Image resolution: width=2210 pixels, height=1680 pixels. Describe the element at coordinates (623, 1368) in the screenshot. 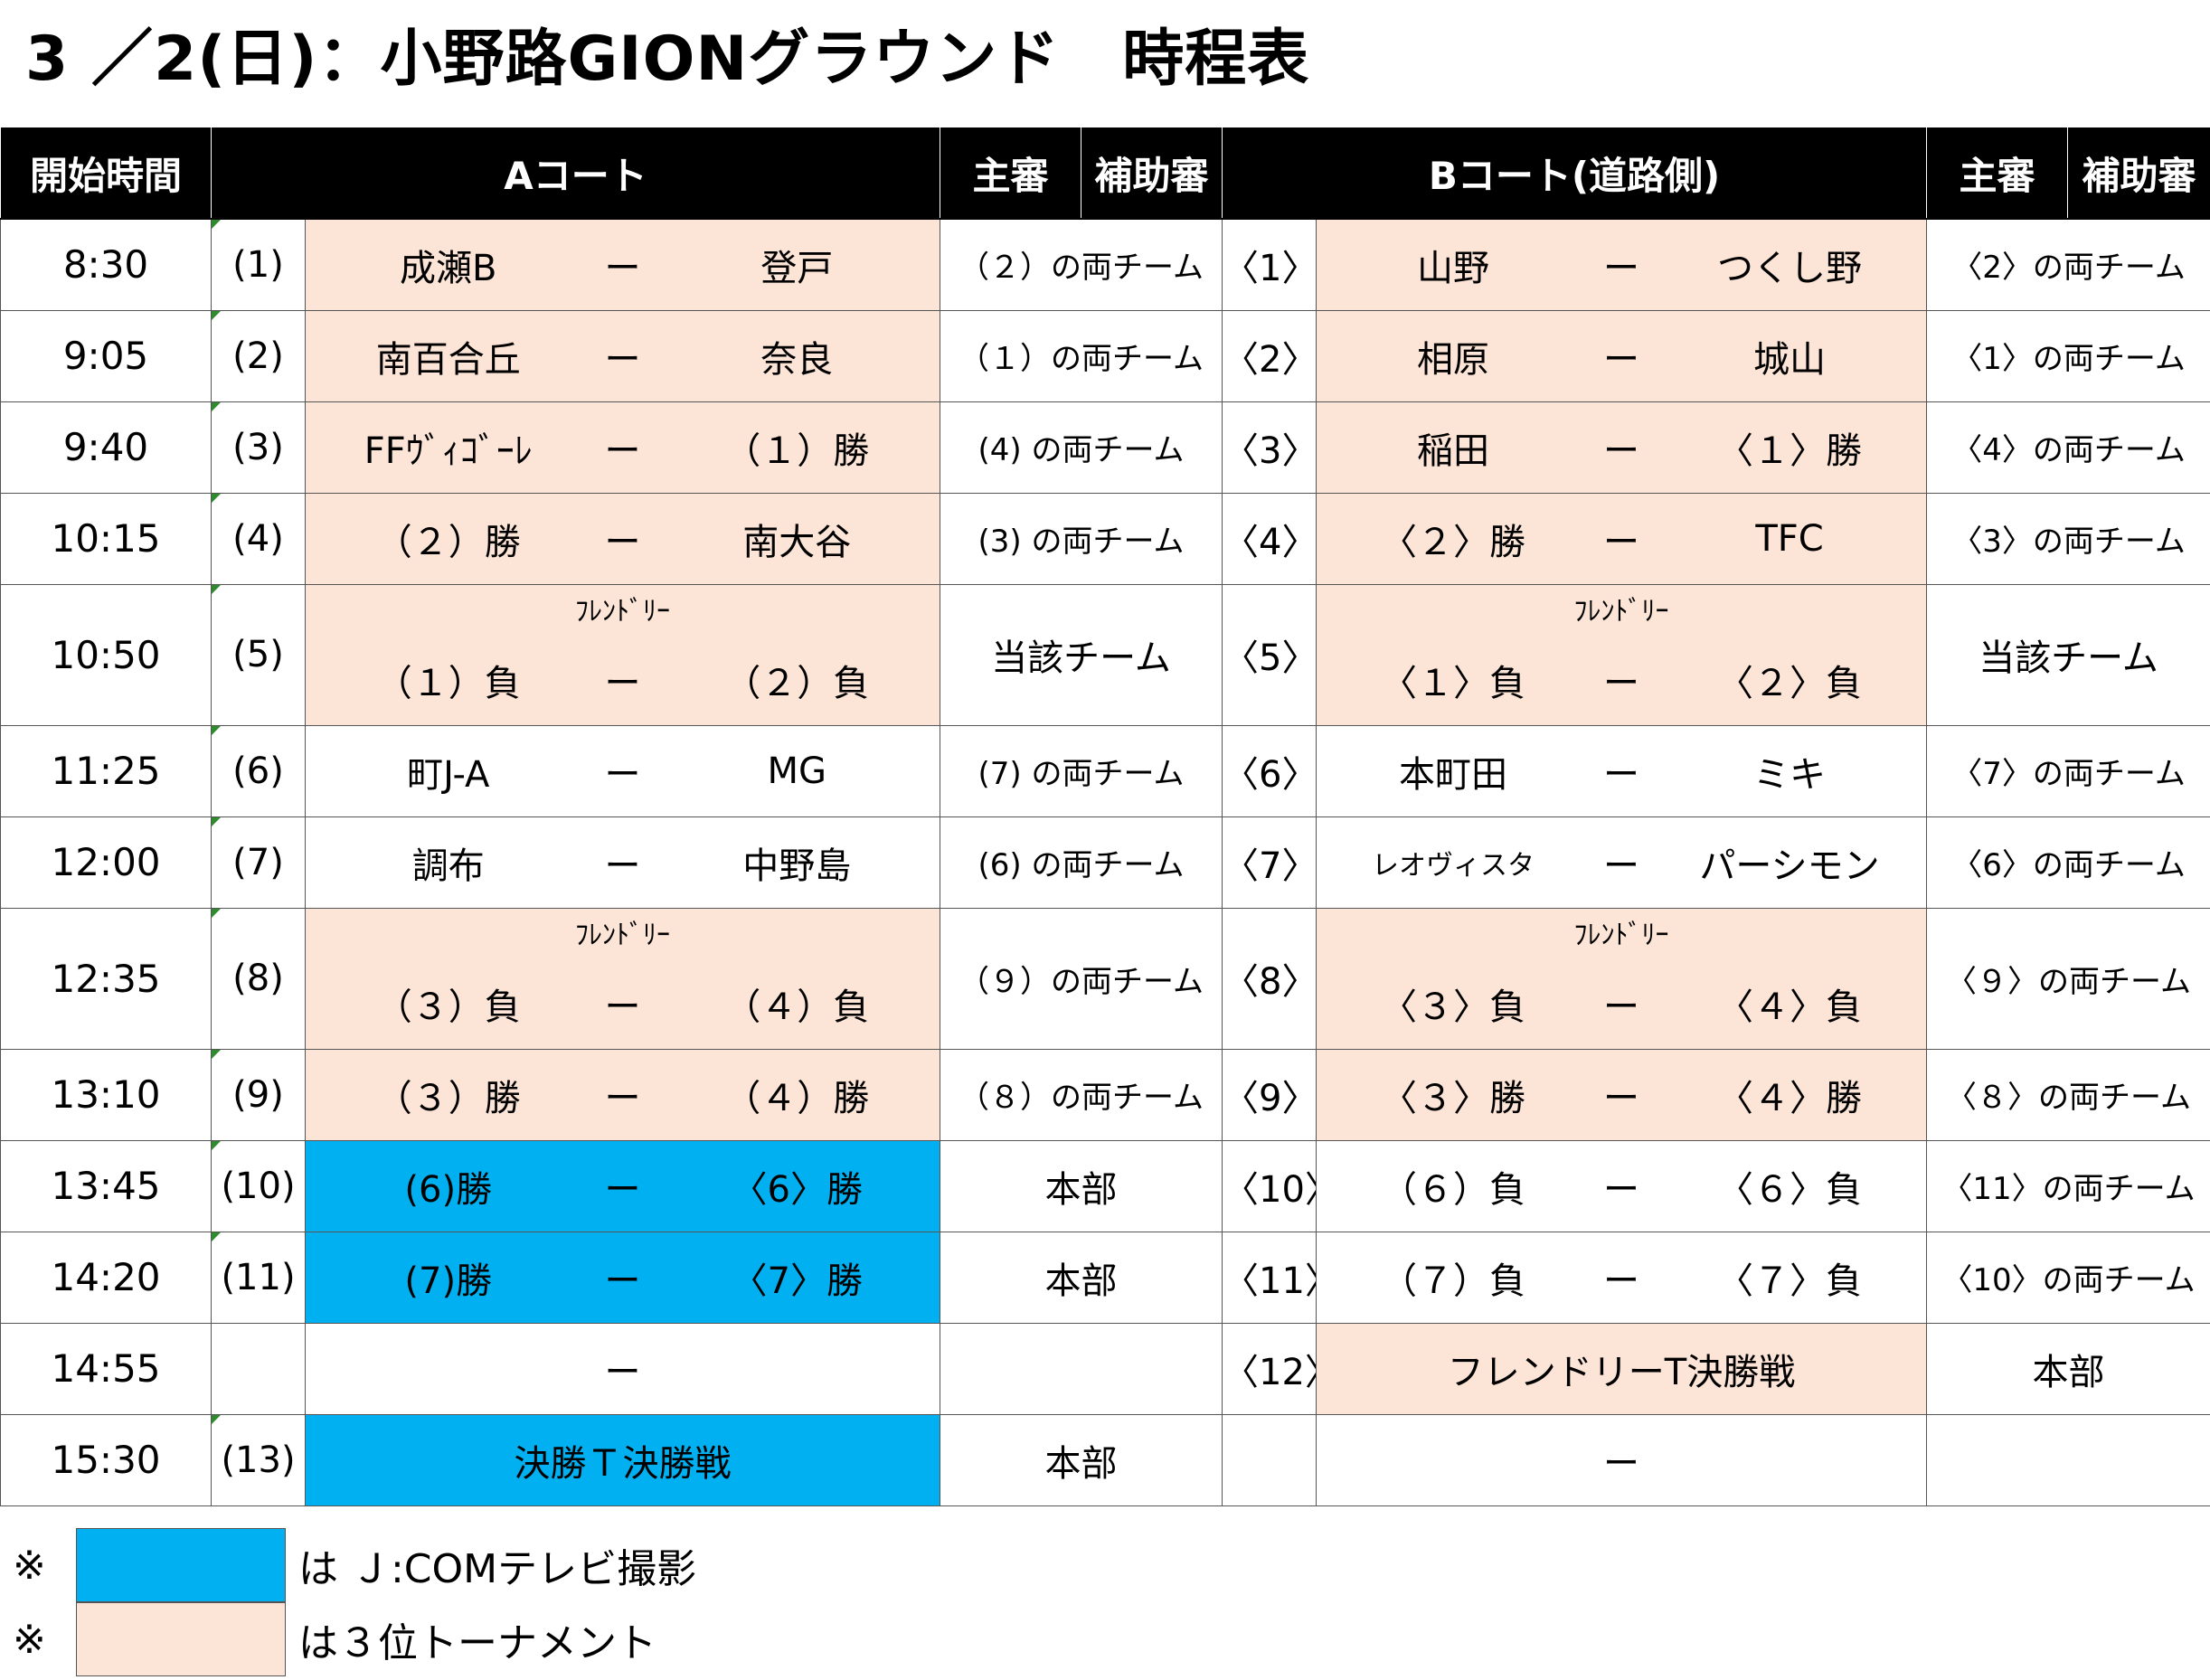

I see `a-match: ー` at that location.